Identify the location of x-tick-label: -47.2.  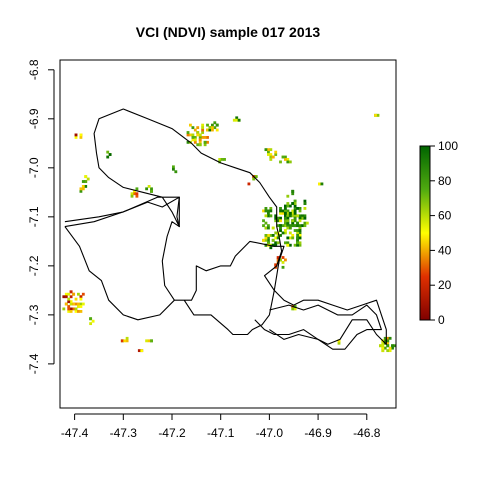
(172, 433).